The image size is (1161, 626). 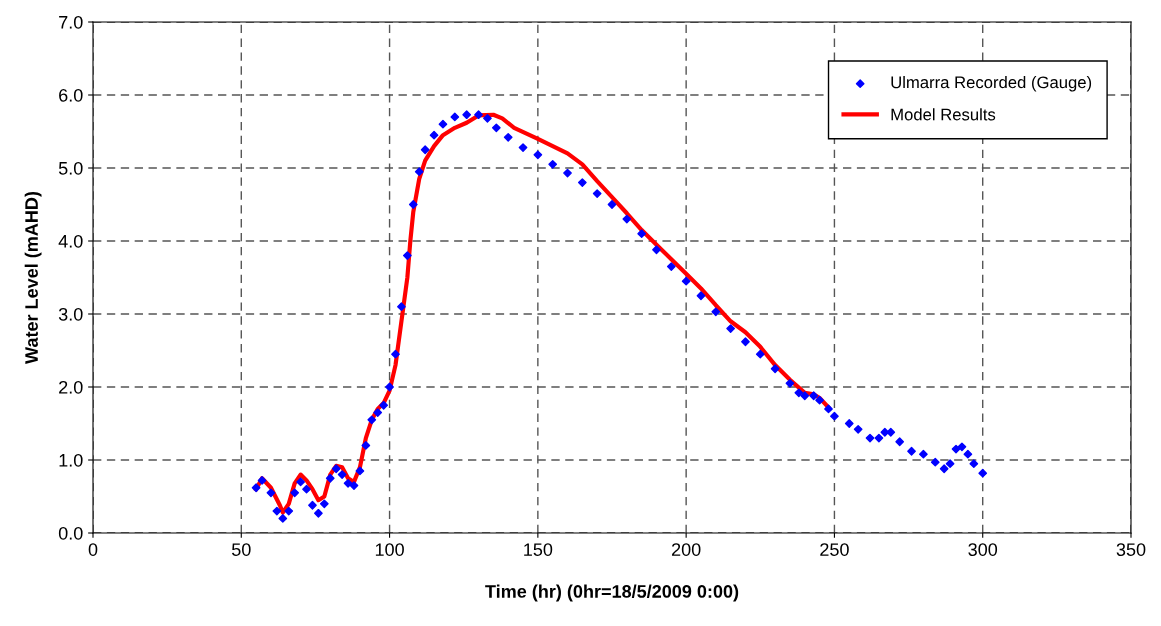 I want to click on x-tick-label: 250, so click(x=834, y=549).